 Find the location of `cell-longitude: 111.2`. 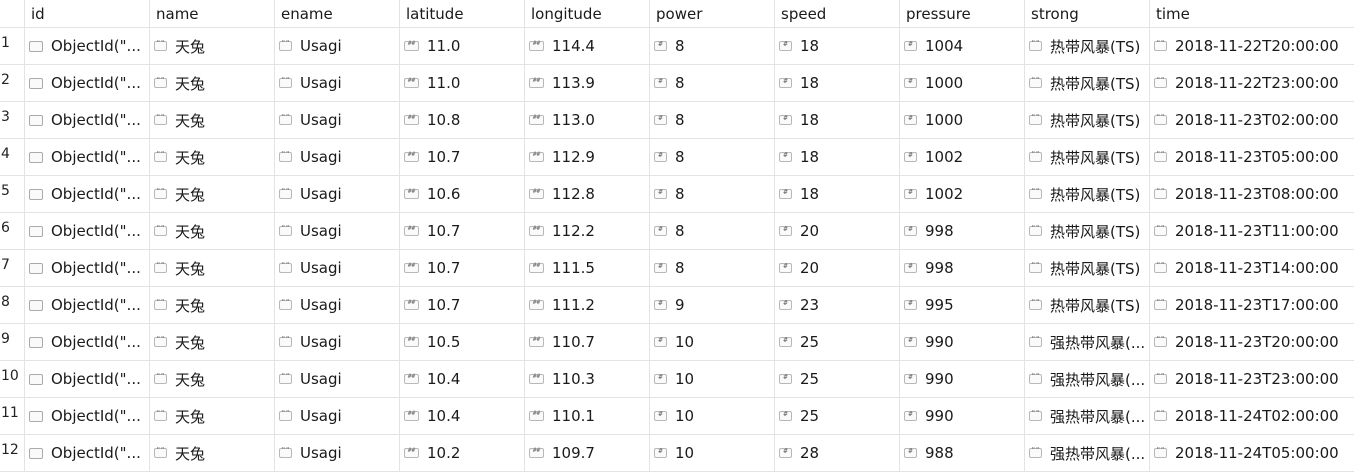

cell-longitude: 111.2 is located at coordinates (586, 305).